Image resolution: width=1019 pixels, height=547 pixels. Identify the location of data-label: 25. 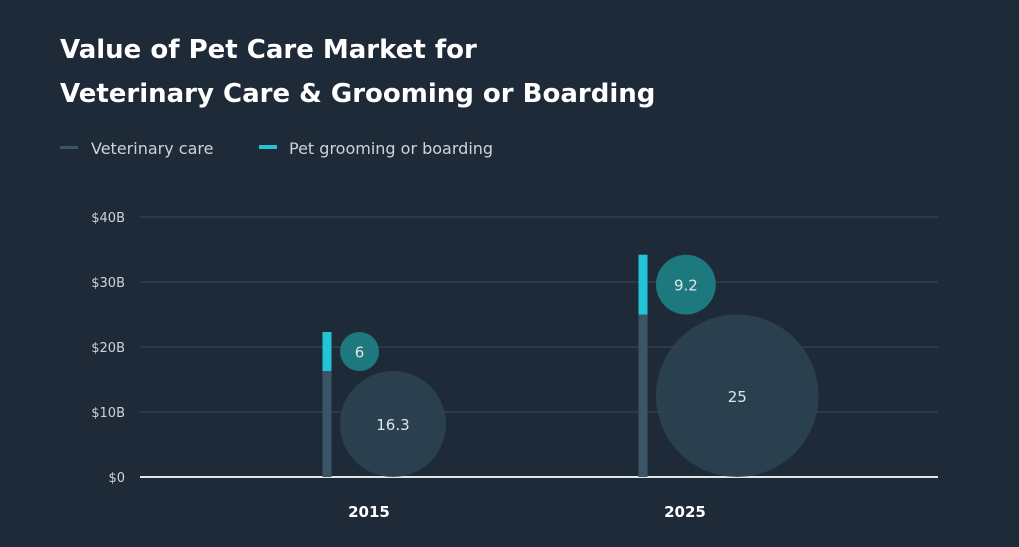
(737, 397).